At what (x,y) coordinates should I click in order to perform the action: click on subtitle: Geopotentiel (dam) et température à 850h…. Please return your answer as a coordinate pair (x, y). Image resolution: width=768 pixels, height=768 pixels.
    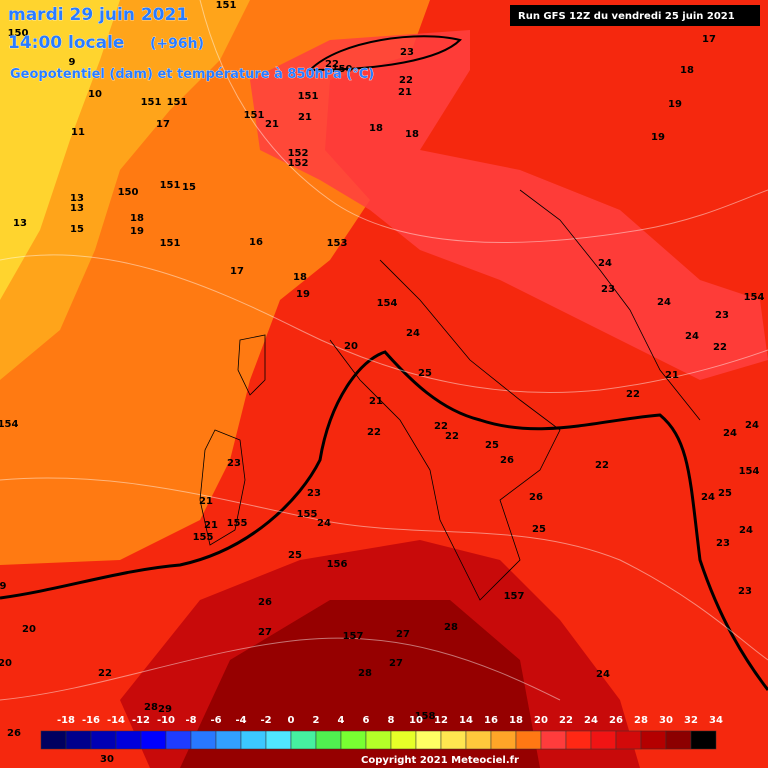
    Looking at the image, I should click on (192, 74).